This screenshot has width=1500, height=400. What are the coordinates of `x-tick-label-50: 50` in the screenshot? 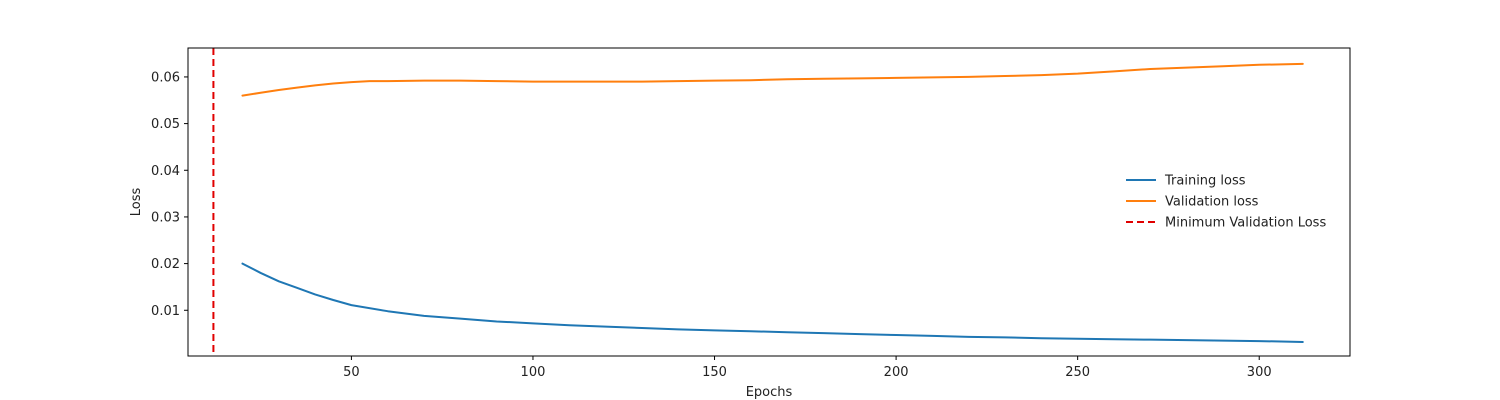 It's located at (351, 372).